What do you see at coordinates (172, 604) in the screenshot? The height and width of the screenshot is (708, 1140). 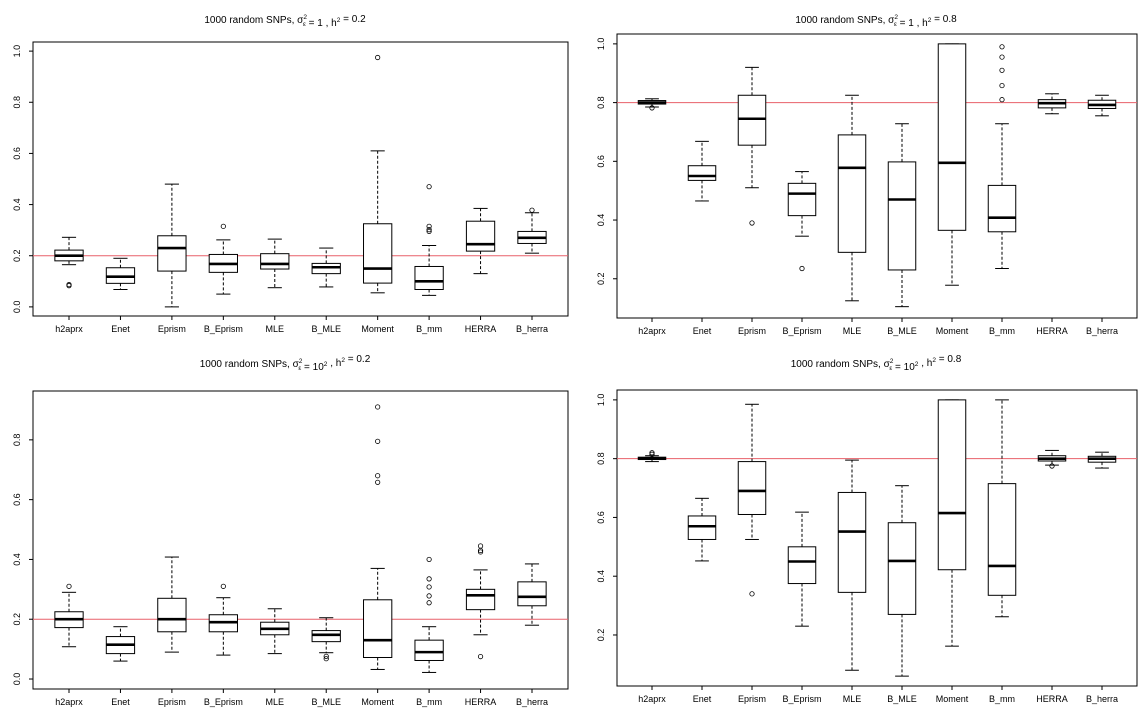 I see `box-eprism` at bounding box center [172, 604].